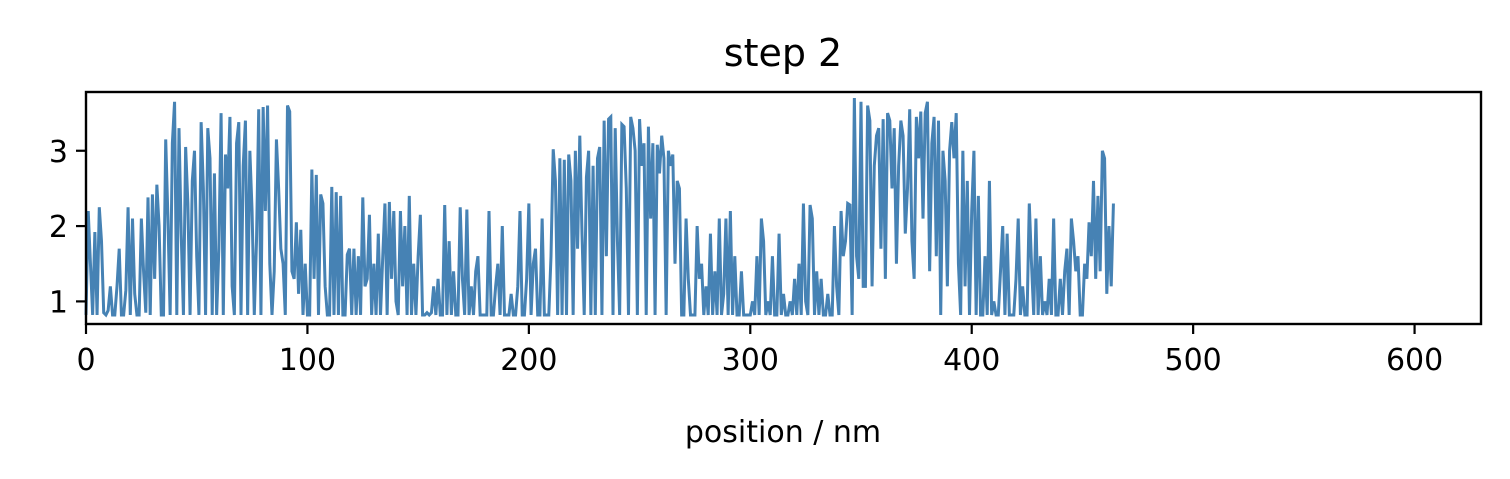  I want to click on x-tick-label: 200, so click(528, 360).